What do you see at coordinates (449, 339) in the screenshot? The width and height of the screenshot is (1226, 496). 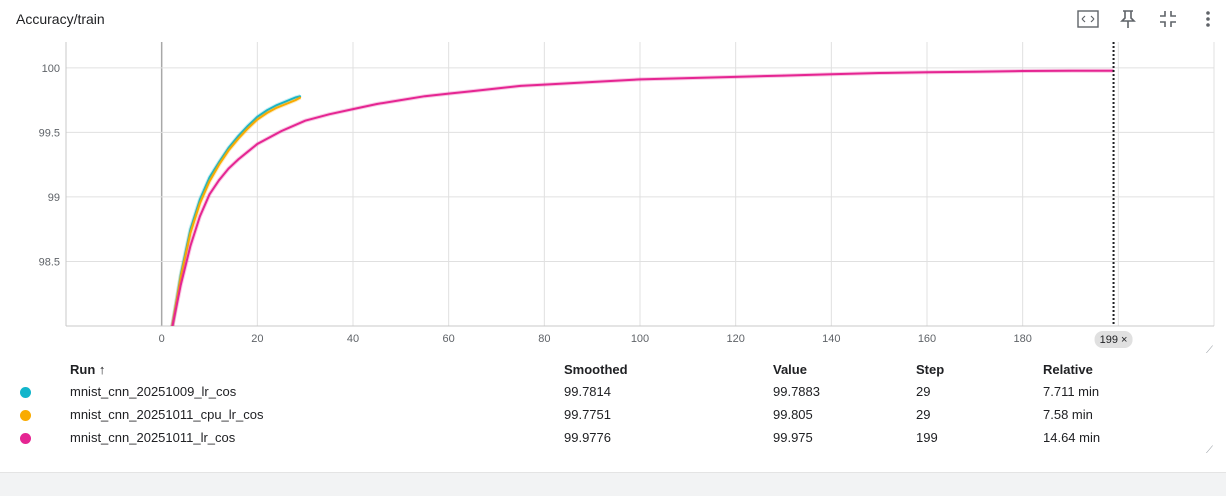 I see `x-tick-label: 60` at bounding box center [449, 339].